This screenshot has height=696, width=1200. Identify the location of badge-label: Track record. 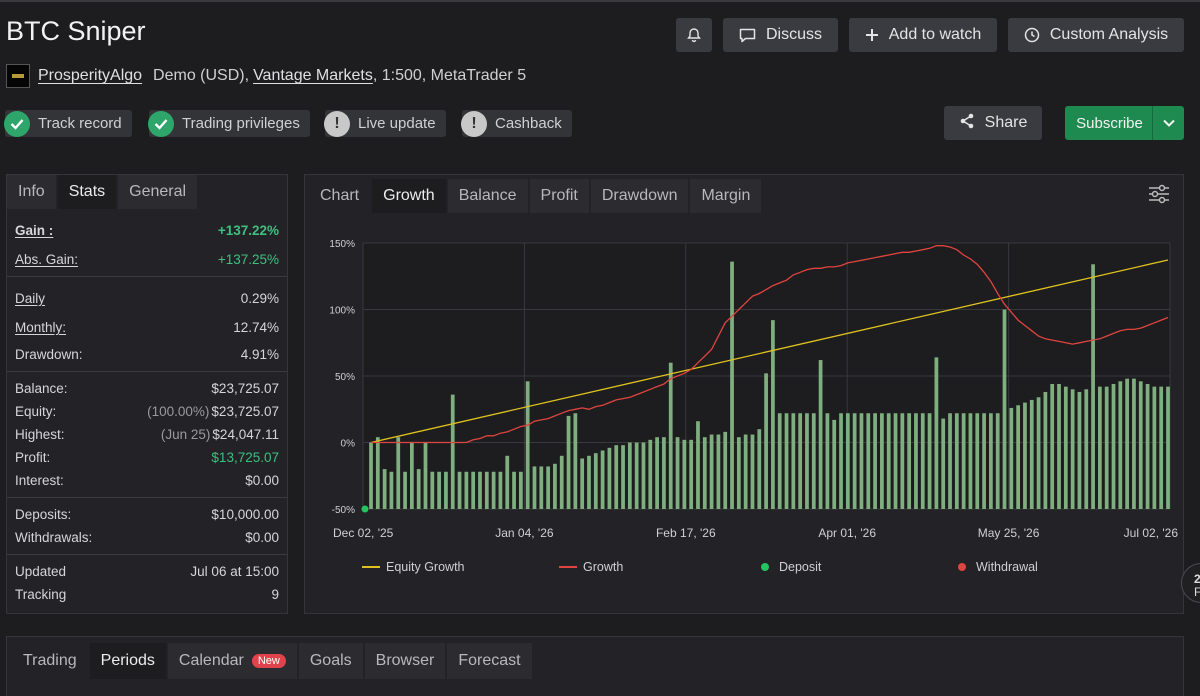
(80, 123).